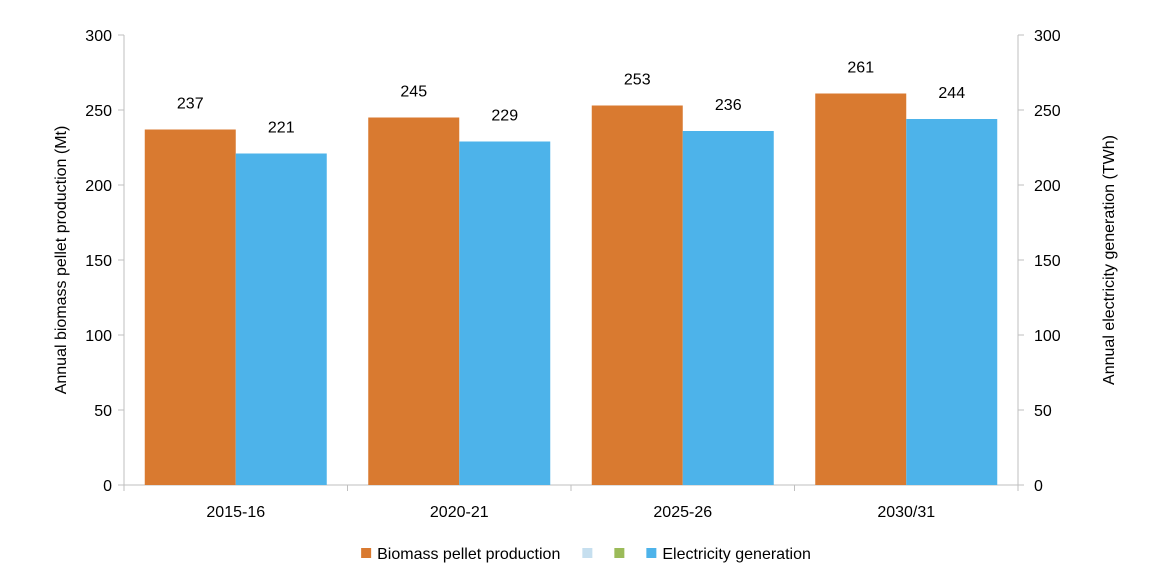 This screenshot has width=1172, height=588. I want to click on legend-label-electricity-generation: Electricity generation, so click(736, 554).